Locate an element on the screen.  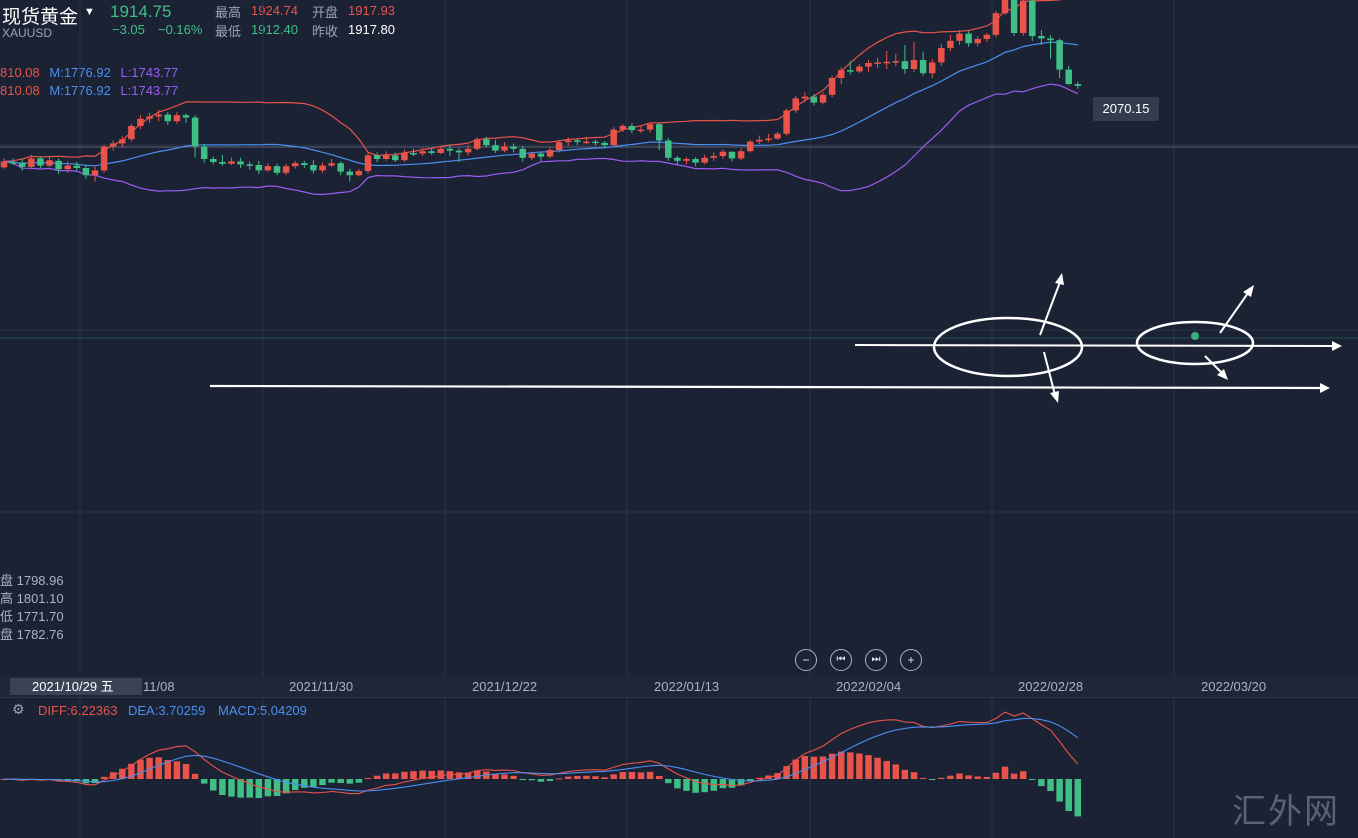
zoom-in-button: + is located at coordinates (911, 660).